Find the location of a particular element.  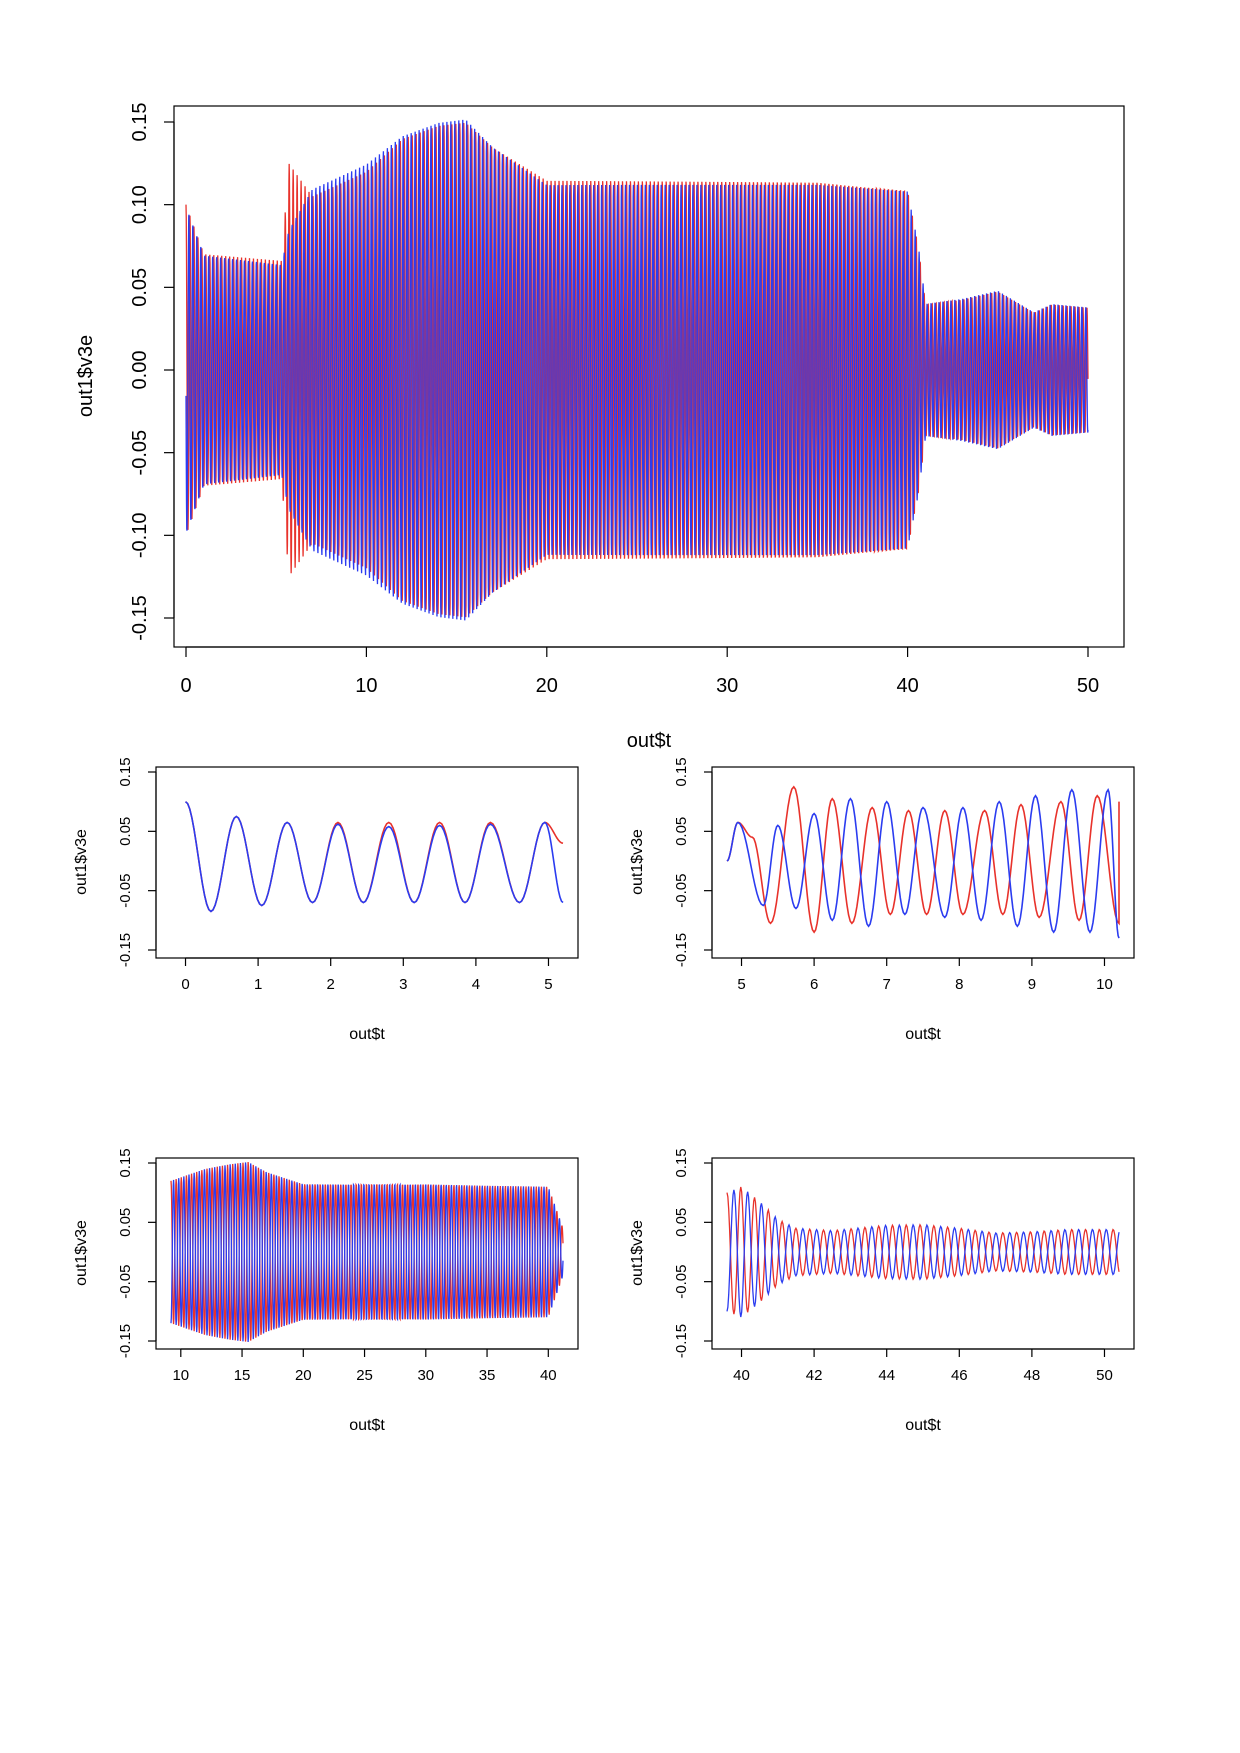

panel-zoom-0-5: 0 1 2 3 4 5 -0.15 -0.05 0.05 0.15 out$t out1$v3e is located at coordinates (326, 900).